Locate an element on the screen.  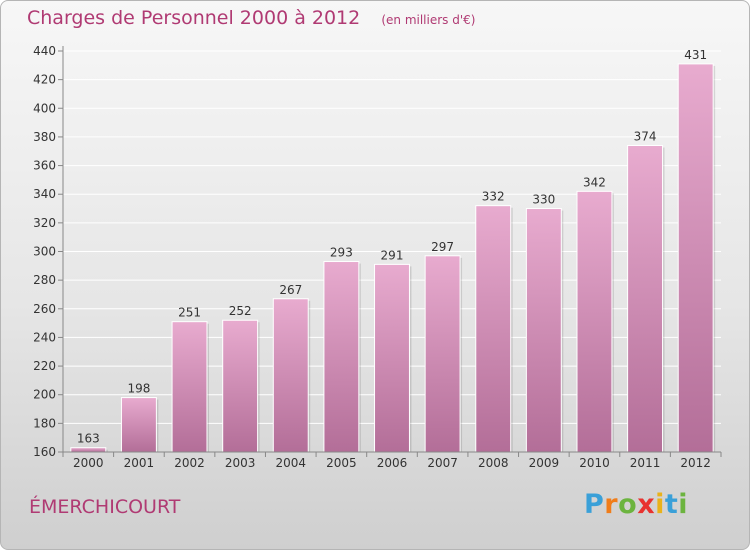
y-tick-label: 360 is located at coordinates (44, 166).